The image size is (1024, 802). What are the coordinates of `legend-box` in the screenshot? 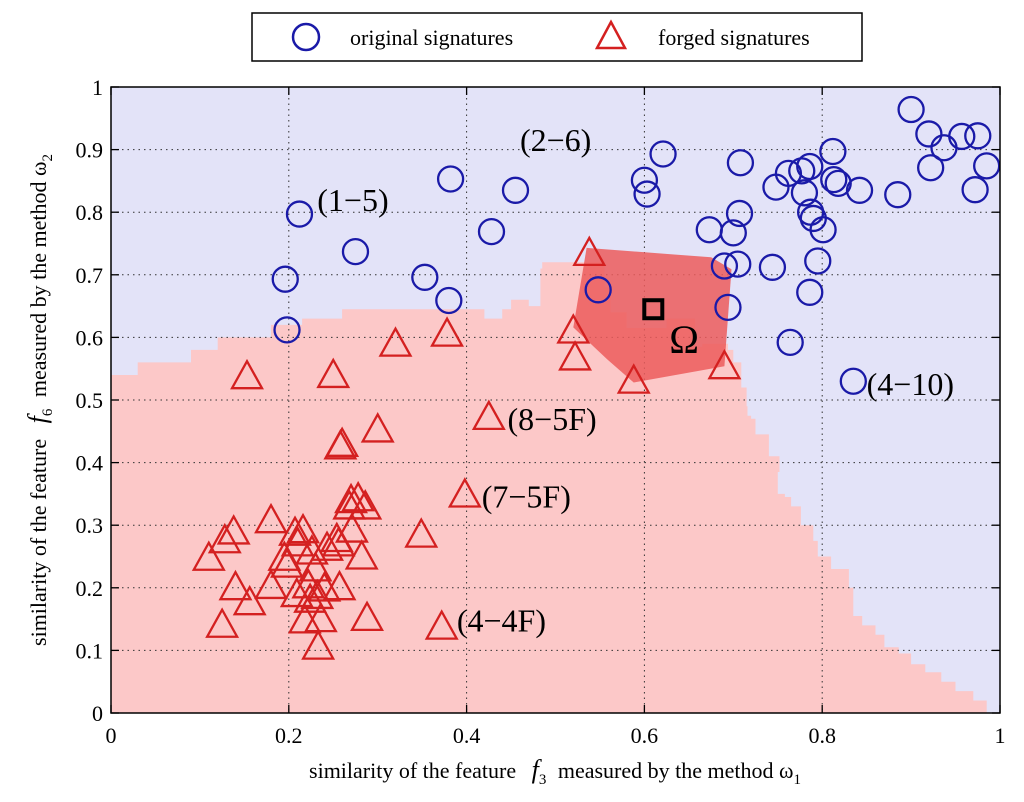 It's located at (557, 37).